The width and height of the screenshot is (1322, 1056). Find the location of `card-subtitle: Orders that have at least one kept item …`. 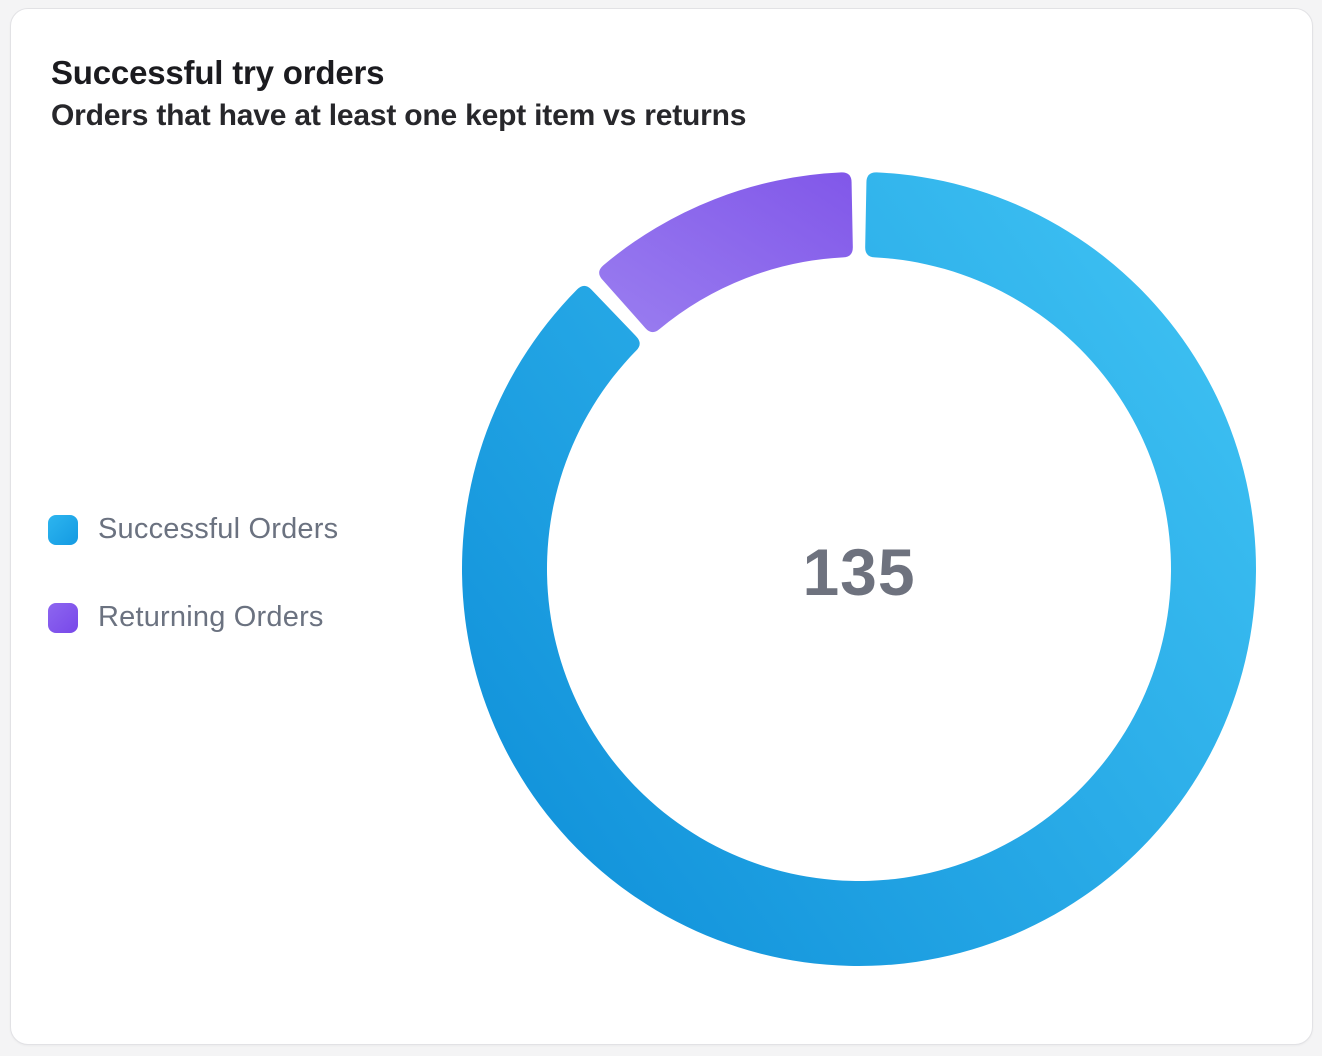

card-subtitle: Orders that have at least one kept item … is located at coordinates (399, 115).